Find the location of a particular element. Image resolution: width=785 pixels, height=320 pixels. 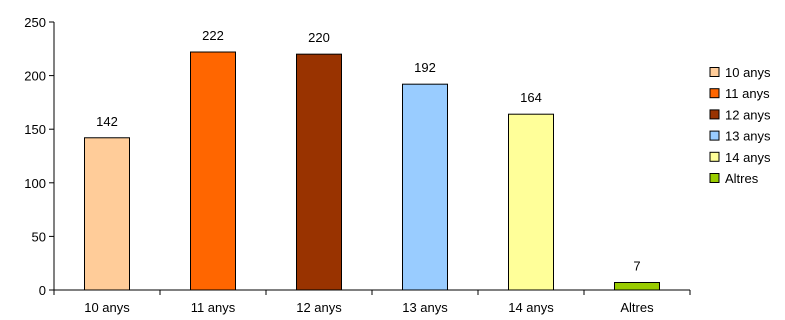

y-tick-label: 50 is located at coordinates (39, 236).